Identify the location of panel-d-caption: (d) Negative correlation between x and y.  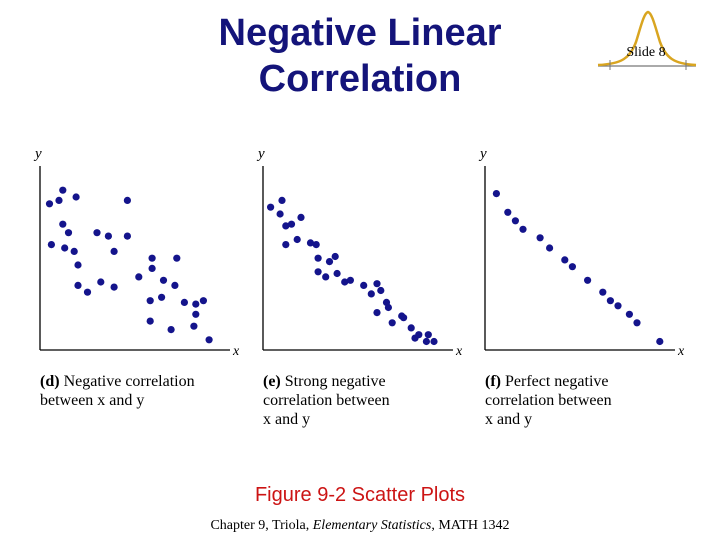
(117, 391).